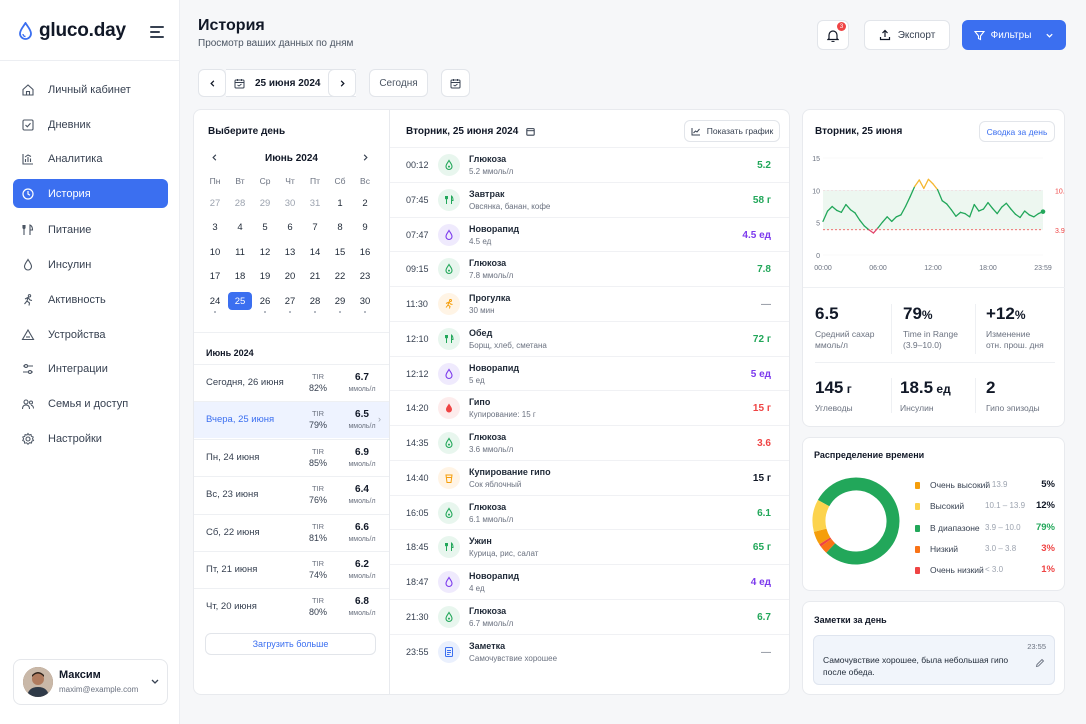 This screenshot has height=724, width=1086. I want to click on nav-item-family: Семья и доступ, so click(90, 403).